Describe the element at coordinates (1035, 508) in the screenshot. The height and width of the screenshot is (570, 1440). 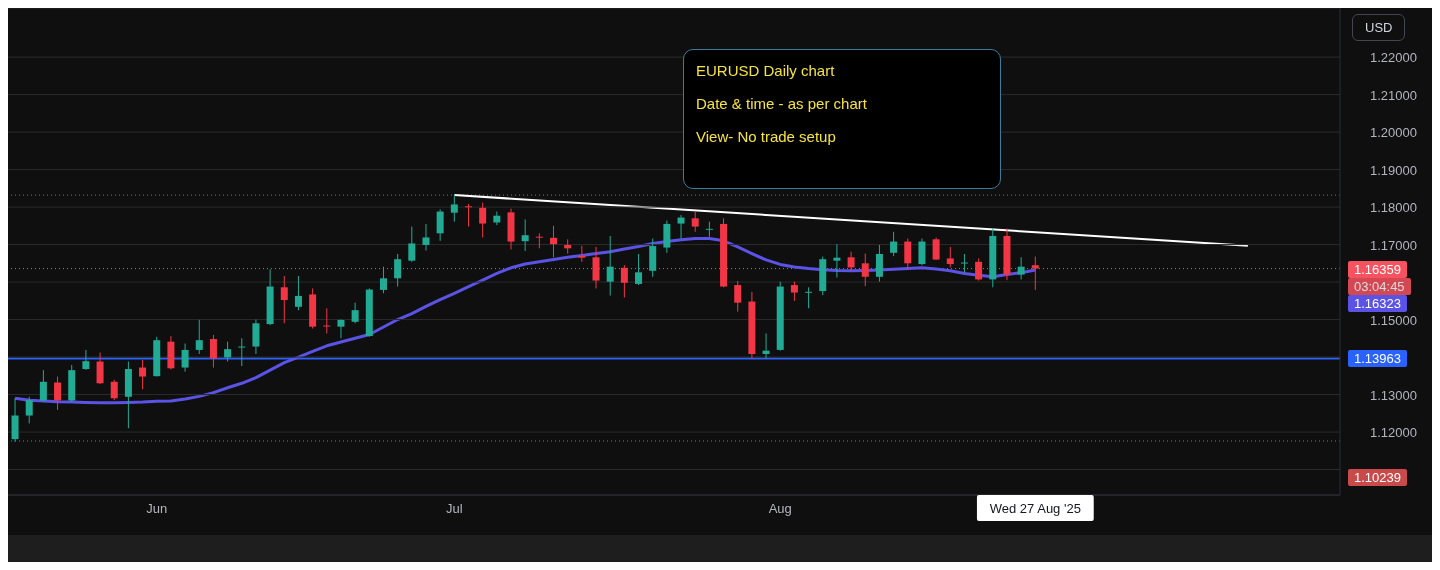
I see `x-tick-label: Wed 27 Aug '25` at that location.